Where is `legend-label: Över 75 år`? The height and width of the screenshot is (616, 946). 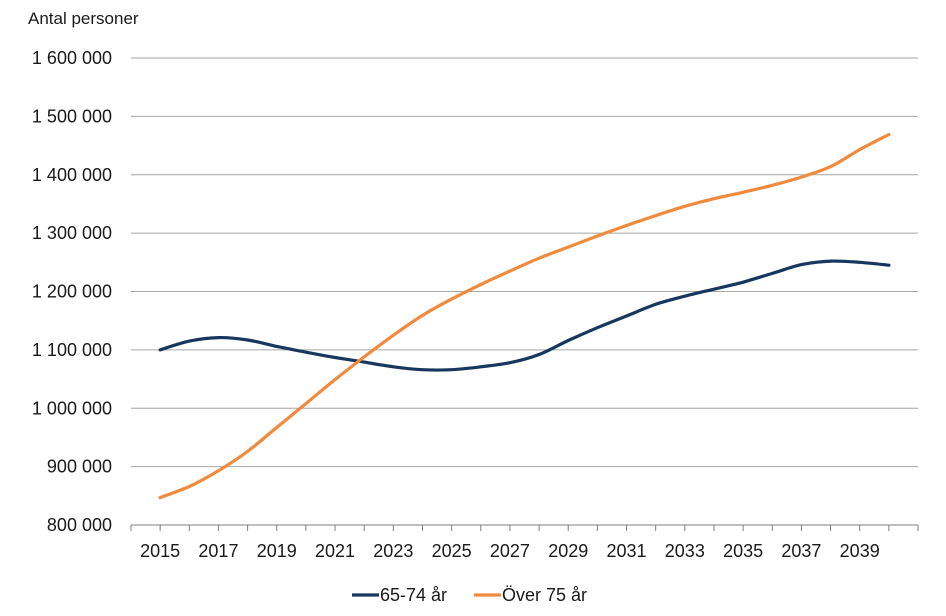
legend-label: Över 75 år is located at coordinates (544, 595).